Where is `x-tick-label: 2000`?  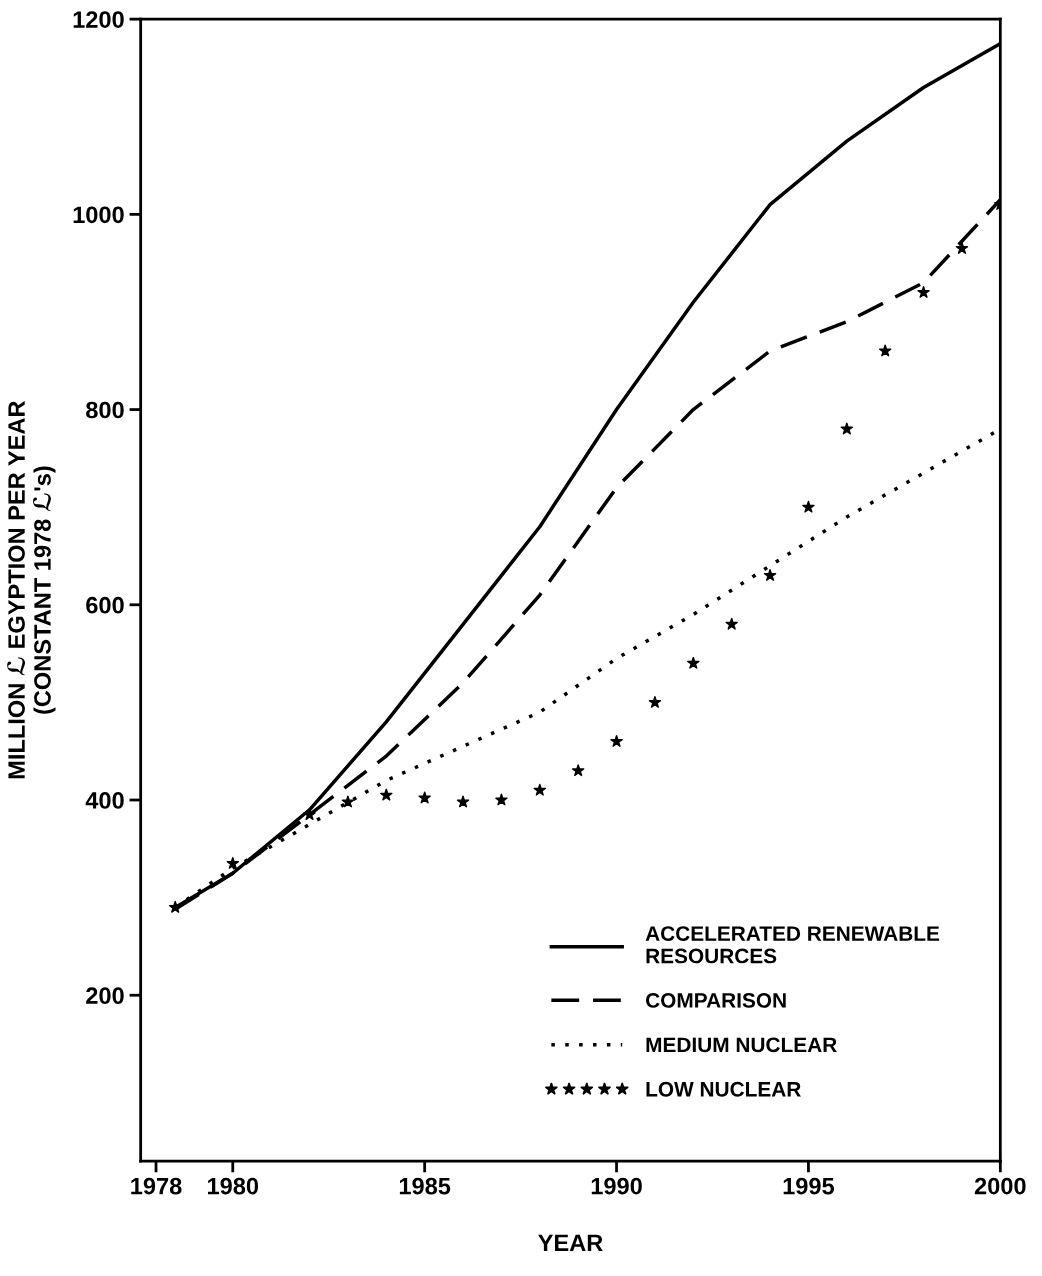
x-tick-label: 2000 is located at coordinates (1000, 1186).